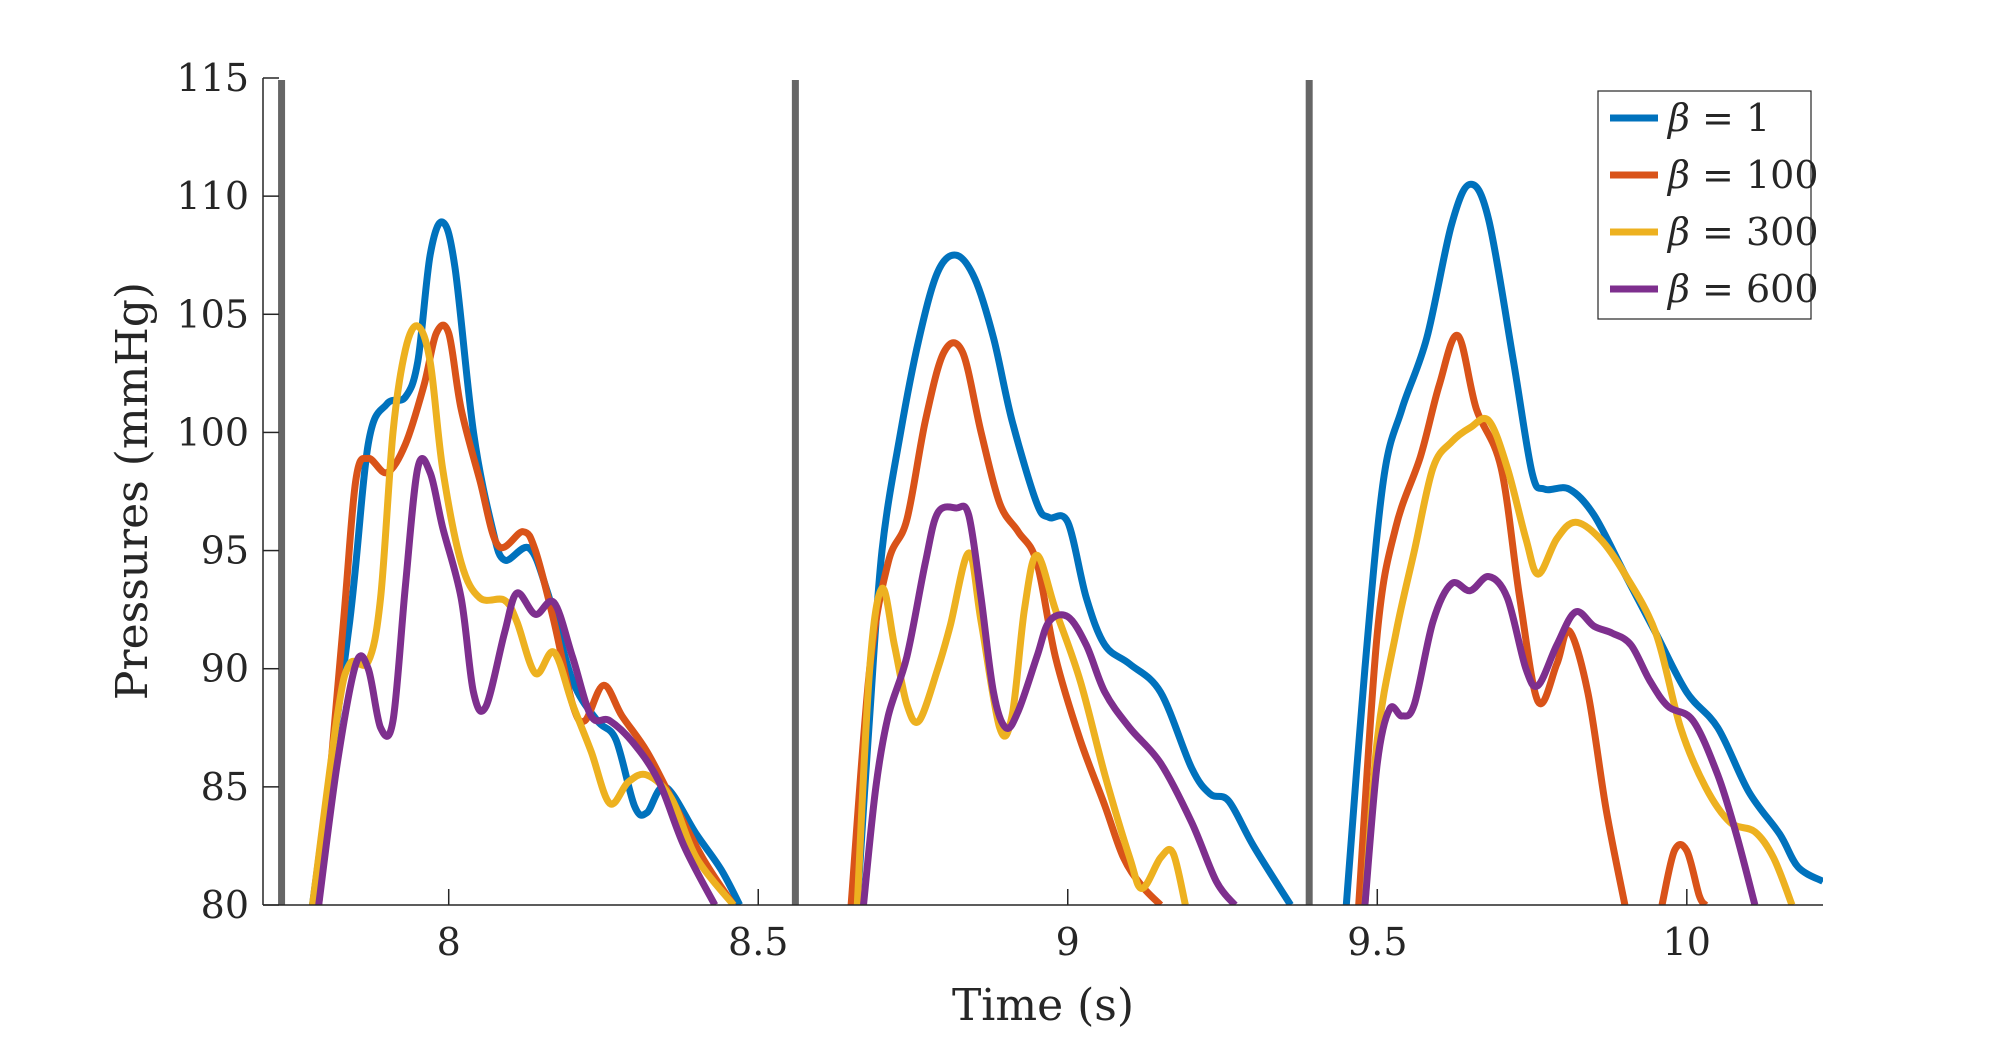 This screenshot has width=2000, height=1042. What do you see at coordinates (225, 669) in the screenshot?
I see `y-tick-label: 90` at bounding box center [225, 669].